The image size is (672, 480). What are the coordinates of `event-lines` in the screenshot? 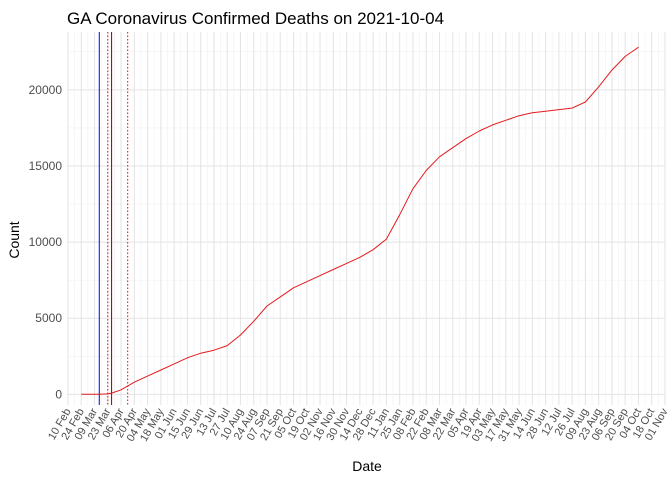 It's located at (113, 218).